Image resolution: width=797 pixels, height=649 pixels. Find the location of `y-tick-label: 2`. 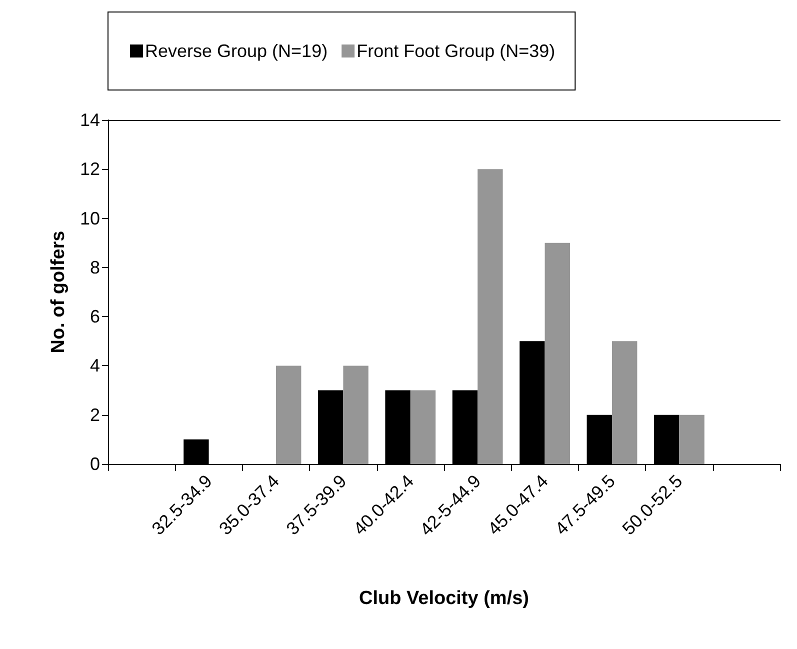

y-tick-label: 2 is located at coordinates (95, 414).